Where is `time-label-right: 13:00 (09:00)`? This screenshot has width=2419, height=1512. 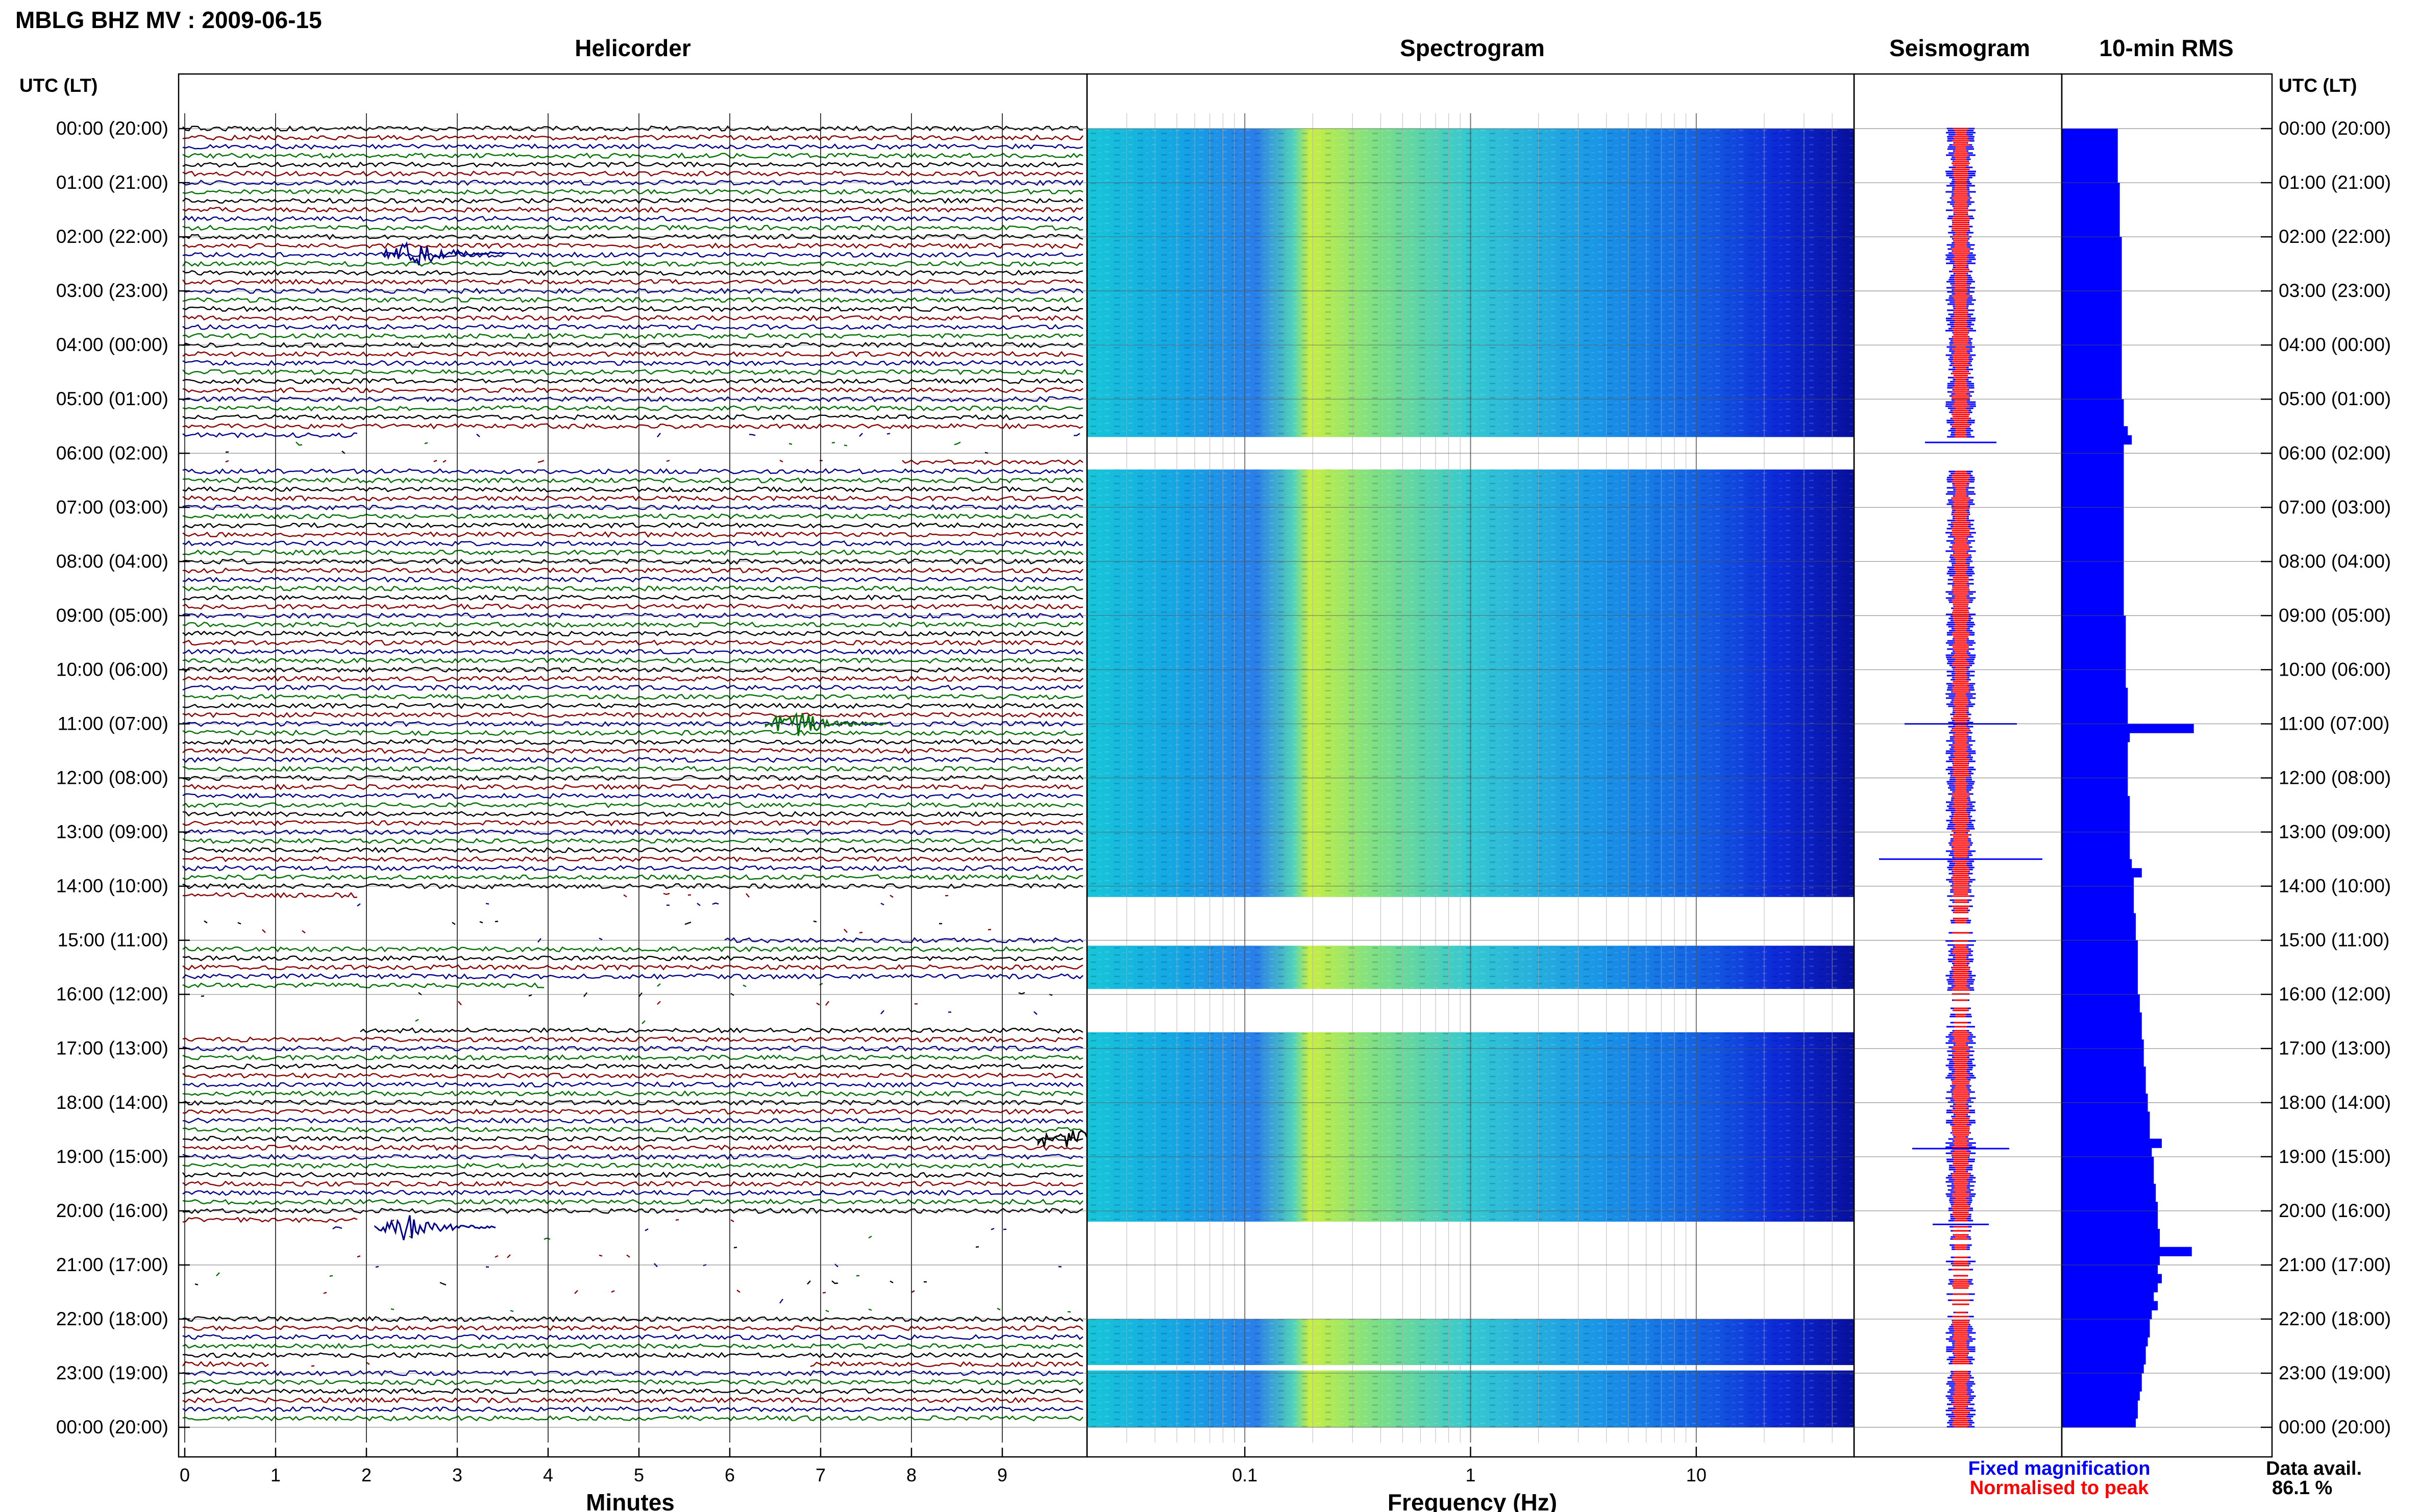
time-label-right: 13:00 (09:00) is located at coordinates (2335, 832).